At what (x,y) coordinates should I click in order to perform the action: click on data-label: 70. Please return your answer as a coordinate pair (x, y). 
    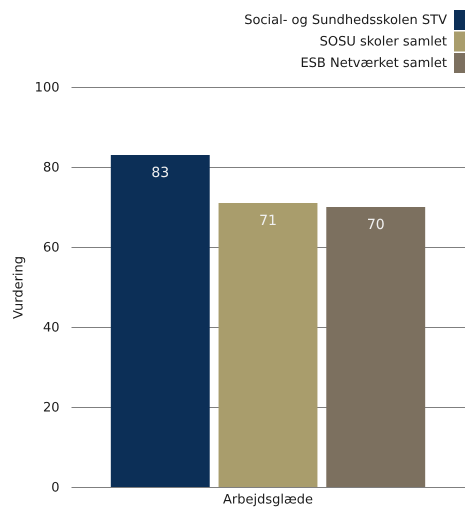
    Looking at the image, I should click on (375, 225).